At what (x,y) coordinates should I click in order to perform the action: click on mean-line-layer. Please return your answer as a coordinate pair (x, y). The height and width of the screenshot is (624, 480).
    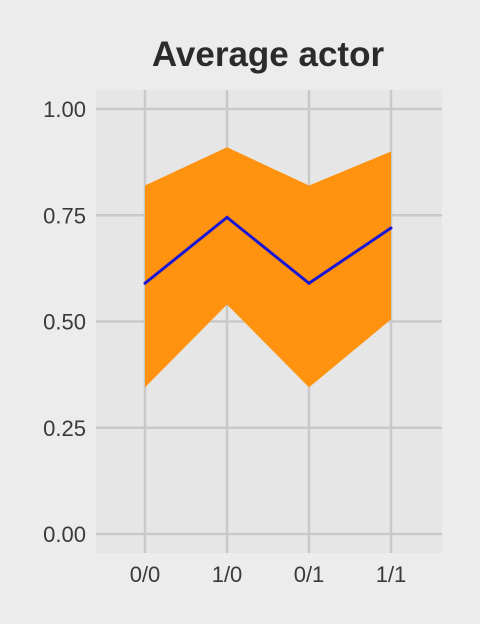
    Looking at the image, I should click on (268, 250).